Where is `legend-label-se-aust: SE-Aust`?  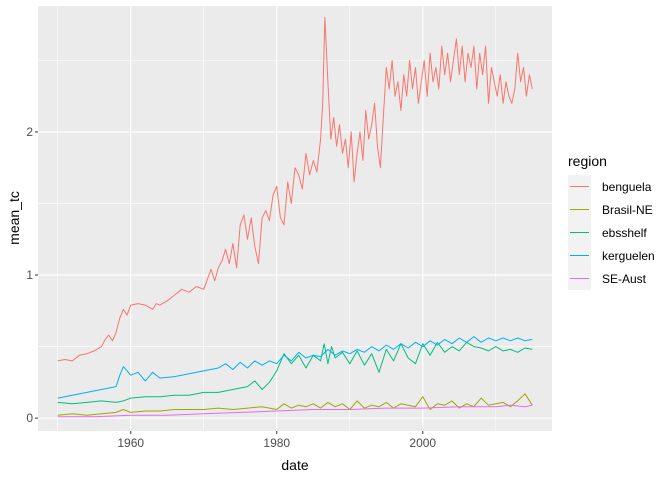
legend-label-se-aust: SE-Aust is located at coordinates (624, 279).